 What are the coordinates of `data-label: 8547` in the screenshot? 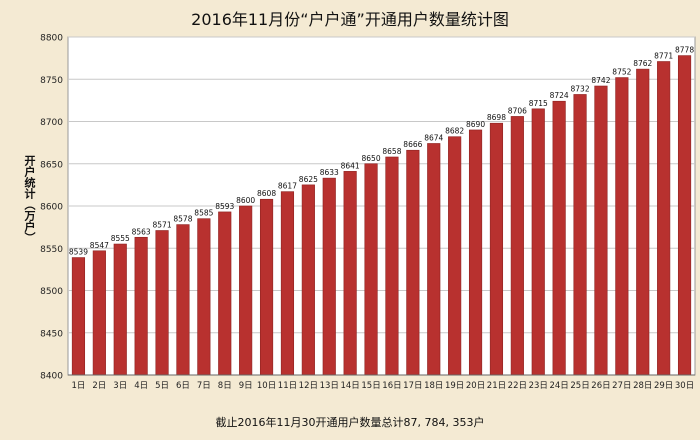 It's located at (99, 245).